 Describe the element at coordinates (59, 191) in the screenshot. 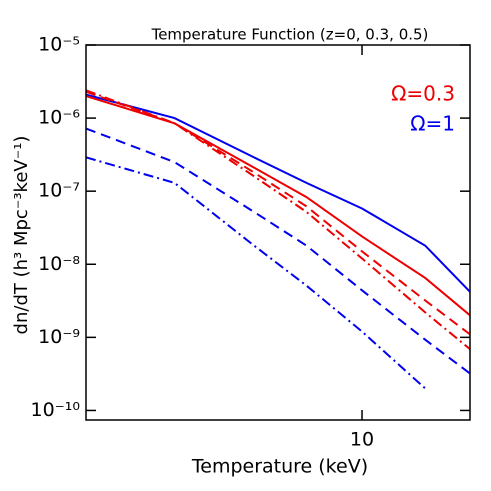

I see `y-tick-label: 10⁻⁷` at that location.